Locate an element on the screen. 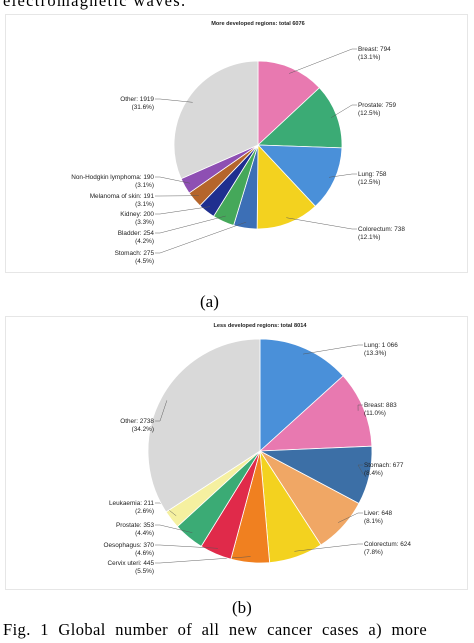 The width and height of the screenshot is (474, 643). leader-line-b-breast is located at coordinates (360, 407).